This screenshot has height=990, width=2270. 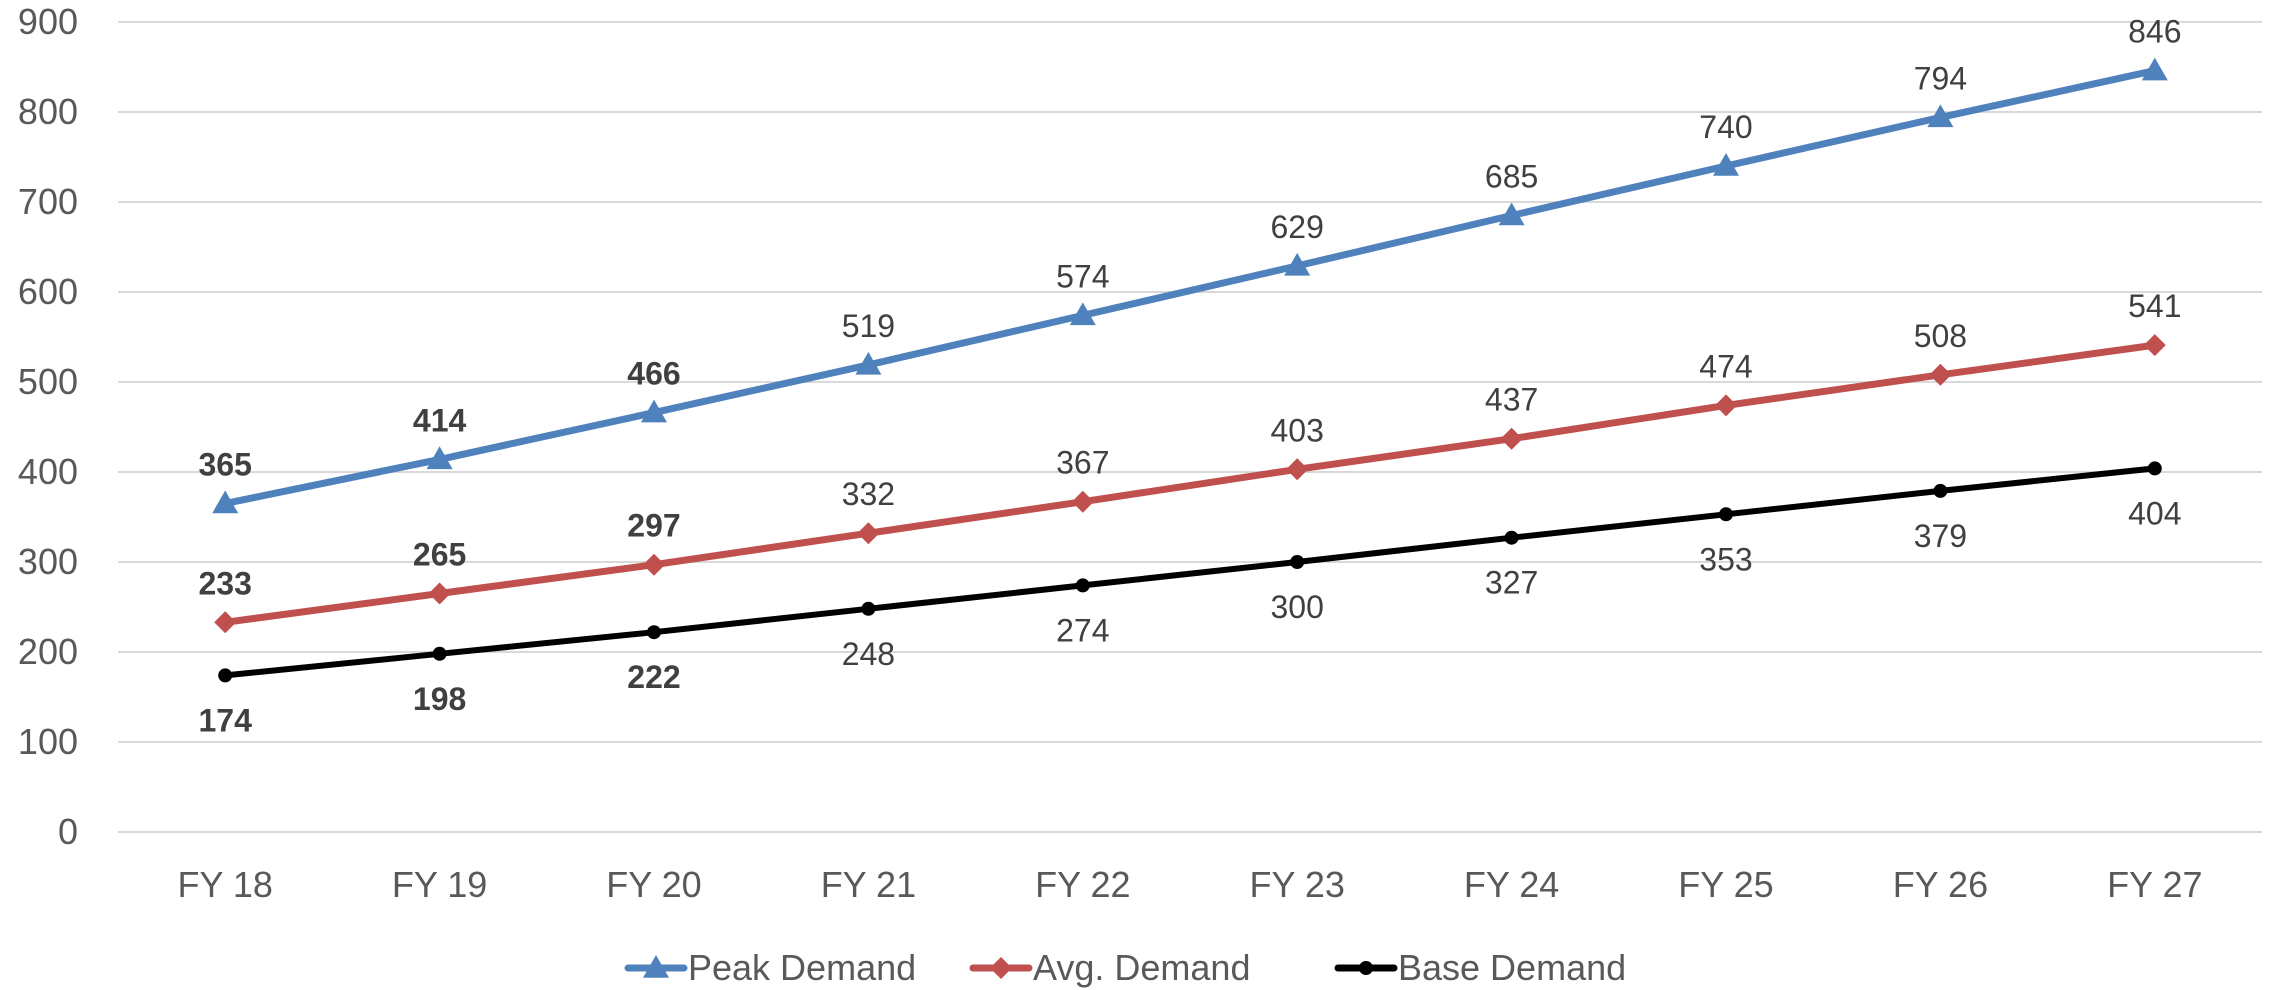 What do you see at coordinates (48, 741) in the screenshot?
I see `y-tick-label: 100` at bounding box center [48, 741].